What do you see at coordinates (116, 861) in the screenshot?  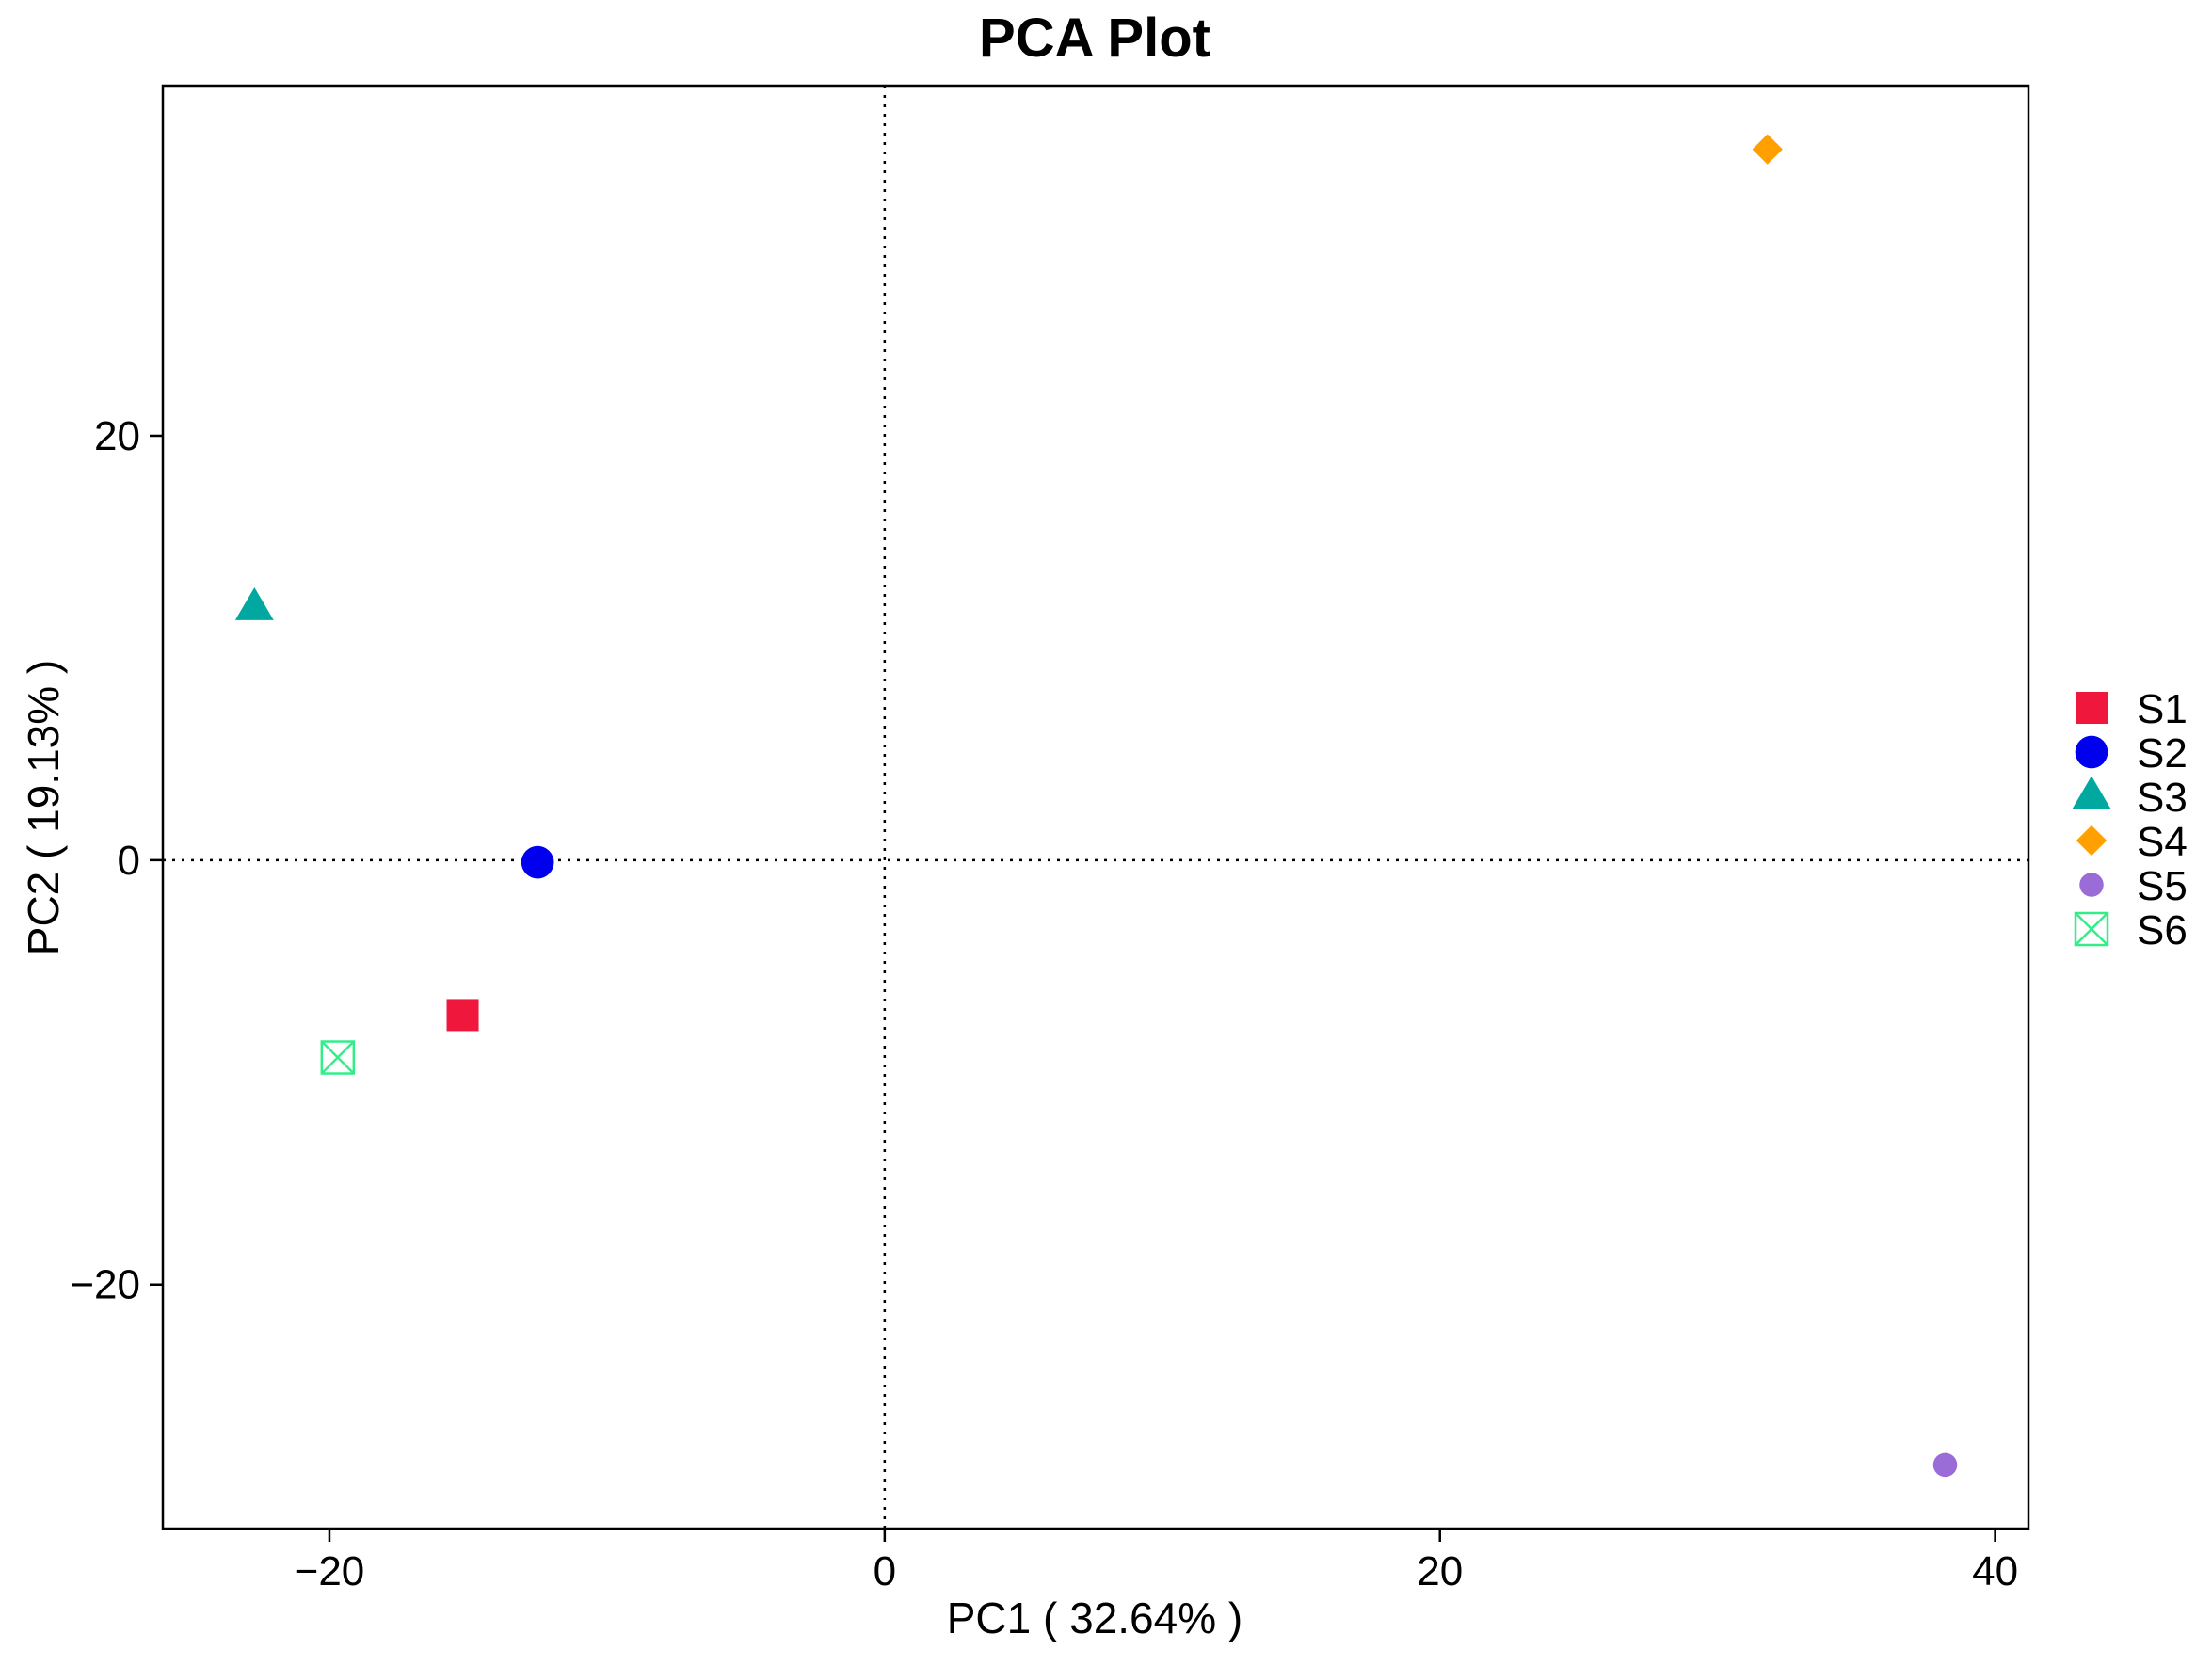 I see `y-axis-ticks: −20 0 20` at bounding box center [116, 861].